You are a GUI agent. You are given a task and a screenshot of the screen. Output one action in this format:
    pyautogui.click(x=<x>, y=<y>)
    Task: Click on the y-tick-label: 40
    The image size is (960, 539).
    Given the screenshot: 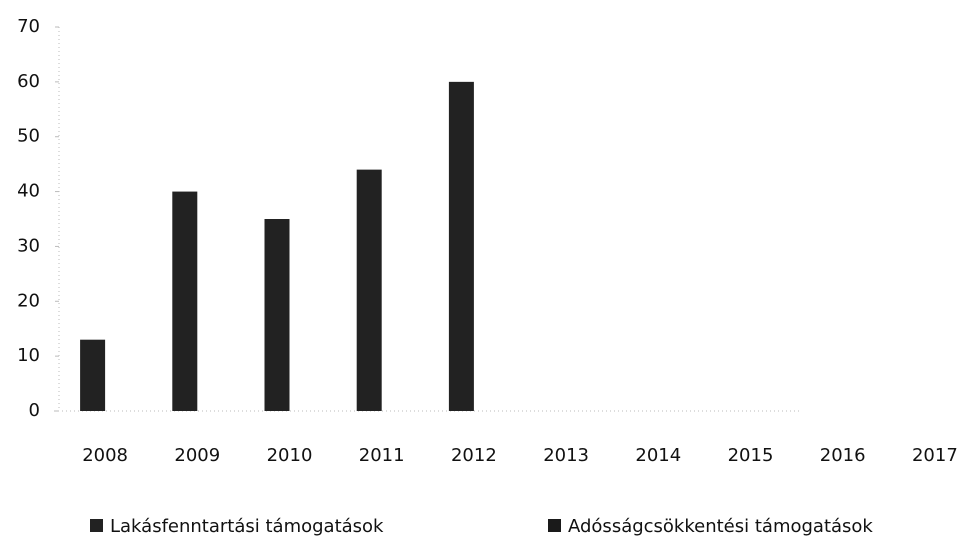 What is the action you would take?
    pyautogui.click(x=28, y=191)
    